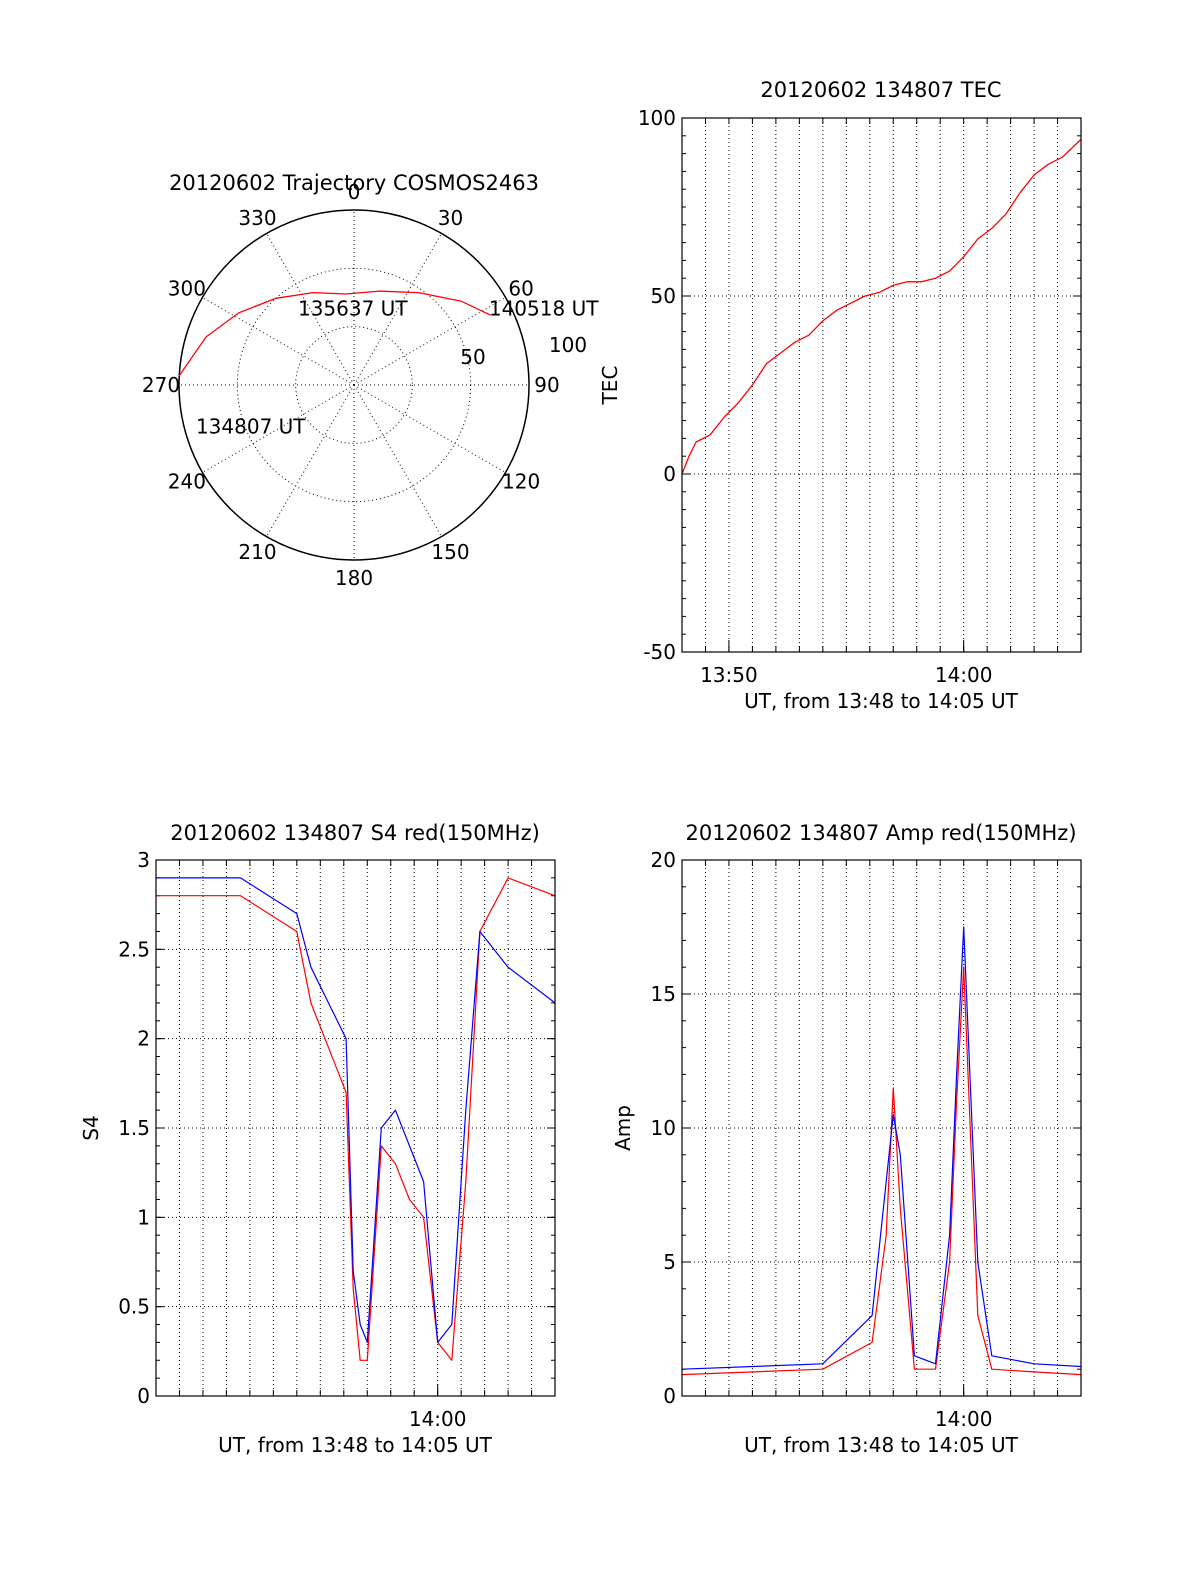  Describe the element at coordinates (251, 427) in the screenshot. I see `time-annotation: 134807 UT` at that location.